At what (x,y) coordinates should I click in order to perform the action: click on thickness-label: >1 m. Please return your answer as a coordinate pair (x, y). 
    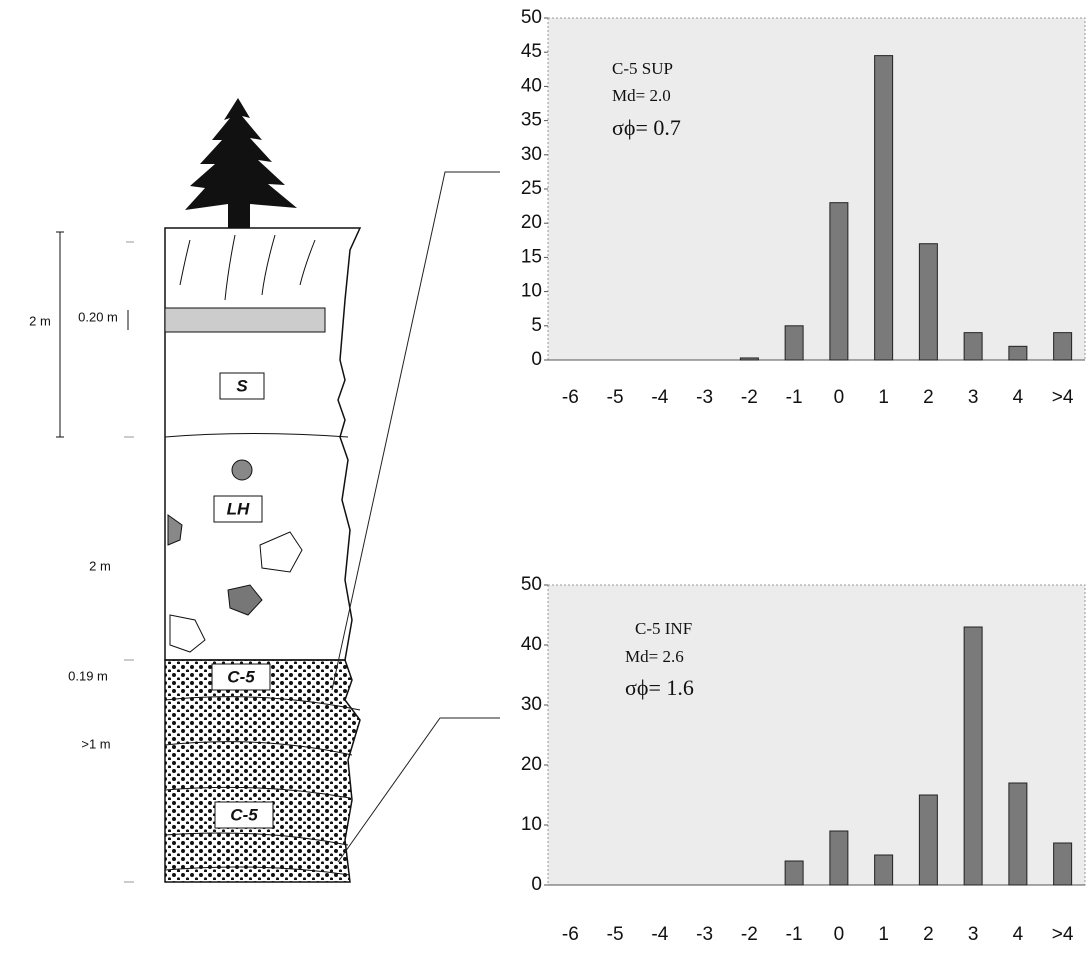
    Looking at the image, I should click on (95, 743).